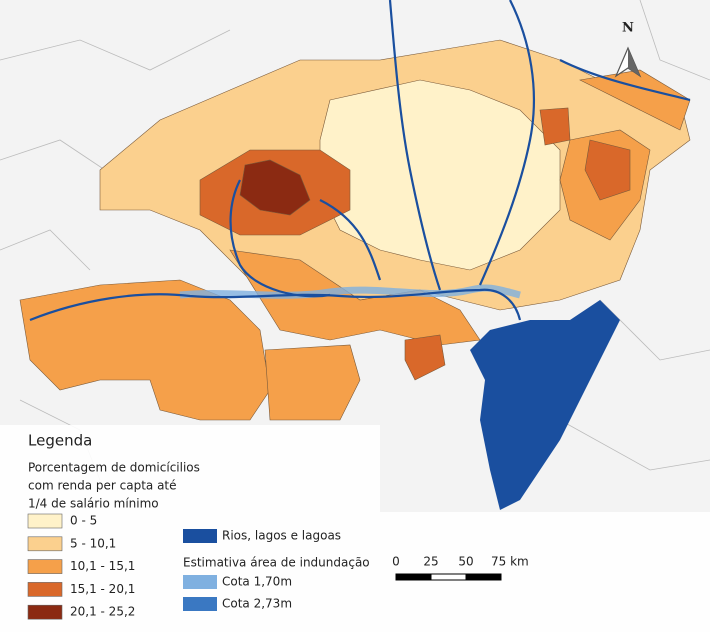 The height and width of the screenshot is (632, 710). Describe the element at coordinates (430, 562) in the screenshot. I see `scale-label: 25` at that location.